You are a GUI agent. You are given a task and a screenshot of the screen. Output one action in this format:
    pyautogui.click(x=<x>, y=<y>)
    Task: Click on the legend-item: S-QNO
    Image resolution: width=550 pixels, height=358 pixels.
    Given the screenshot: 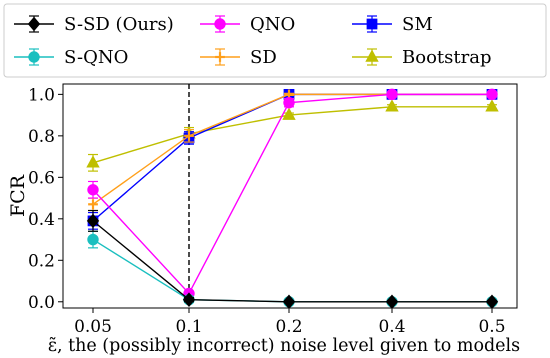 What is the action you would take?
    pyautogui.click(x=71, y=57)
    